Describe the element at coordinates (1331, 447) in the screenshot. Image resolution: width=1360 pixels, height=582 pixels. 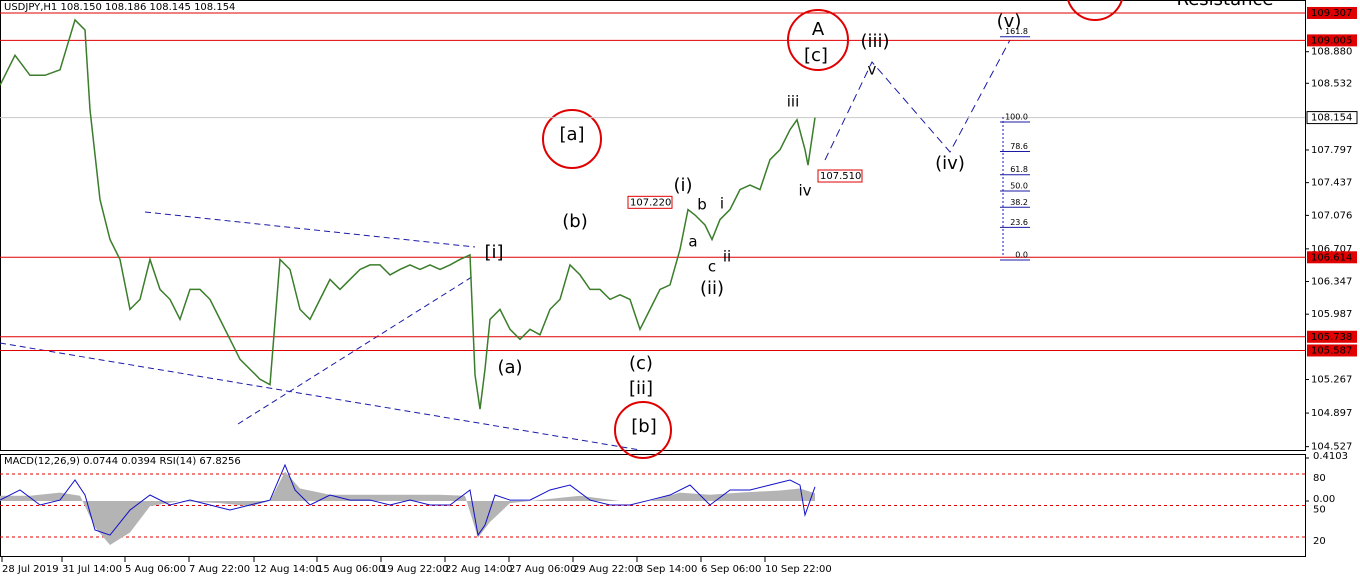
I see `y-tick-label: 104.527` at that location.